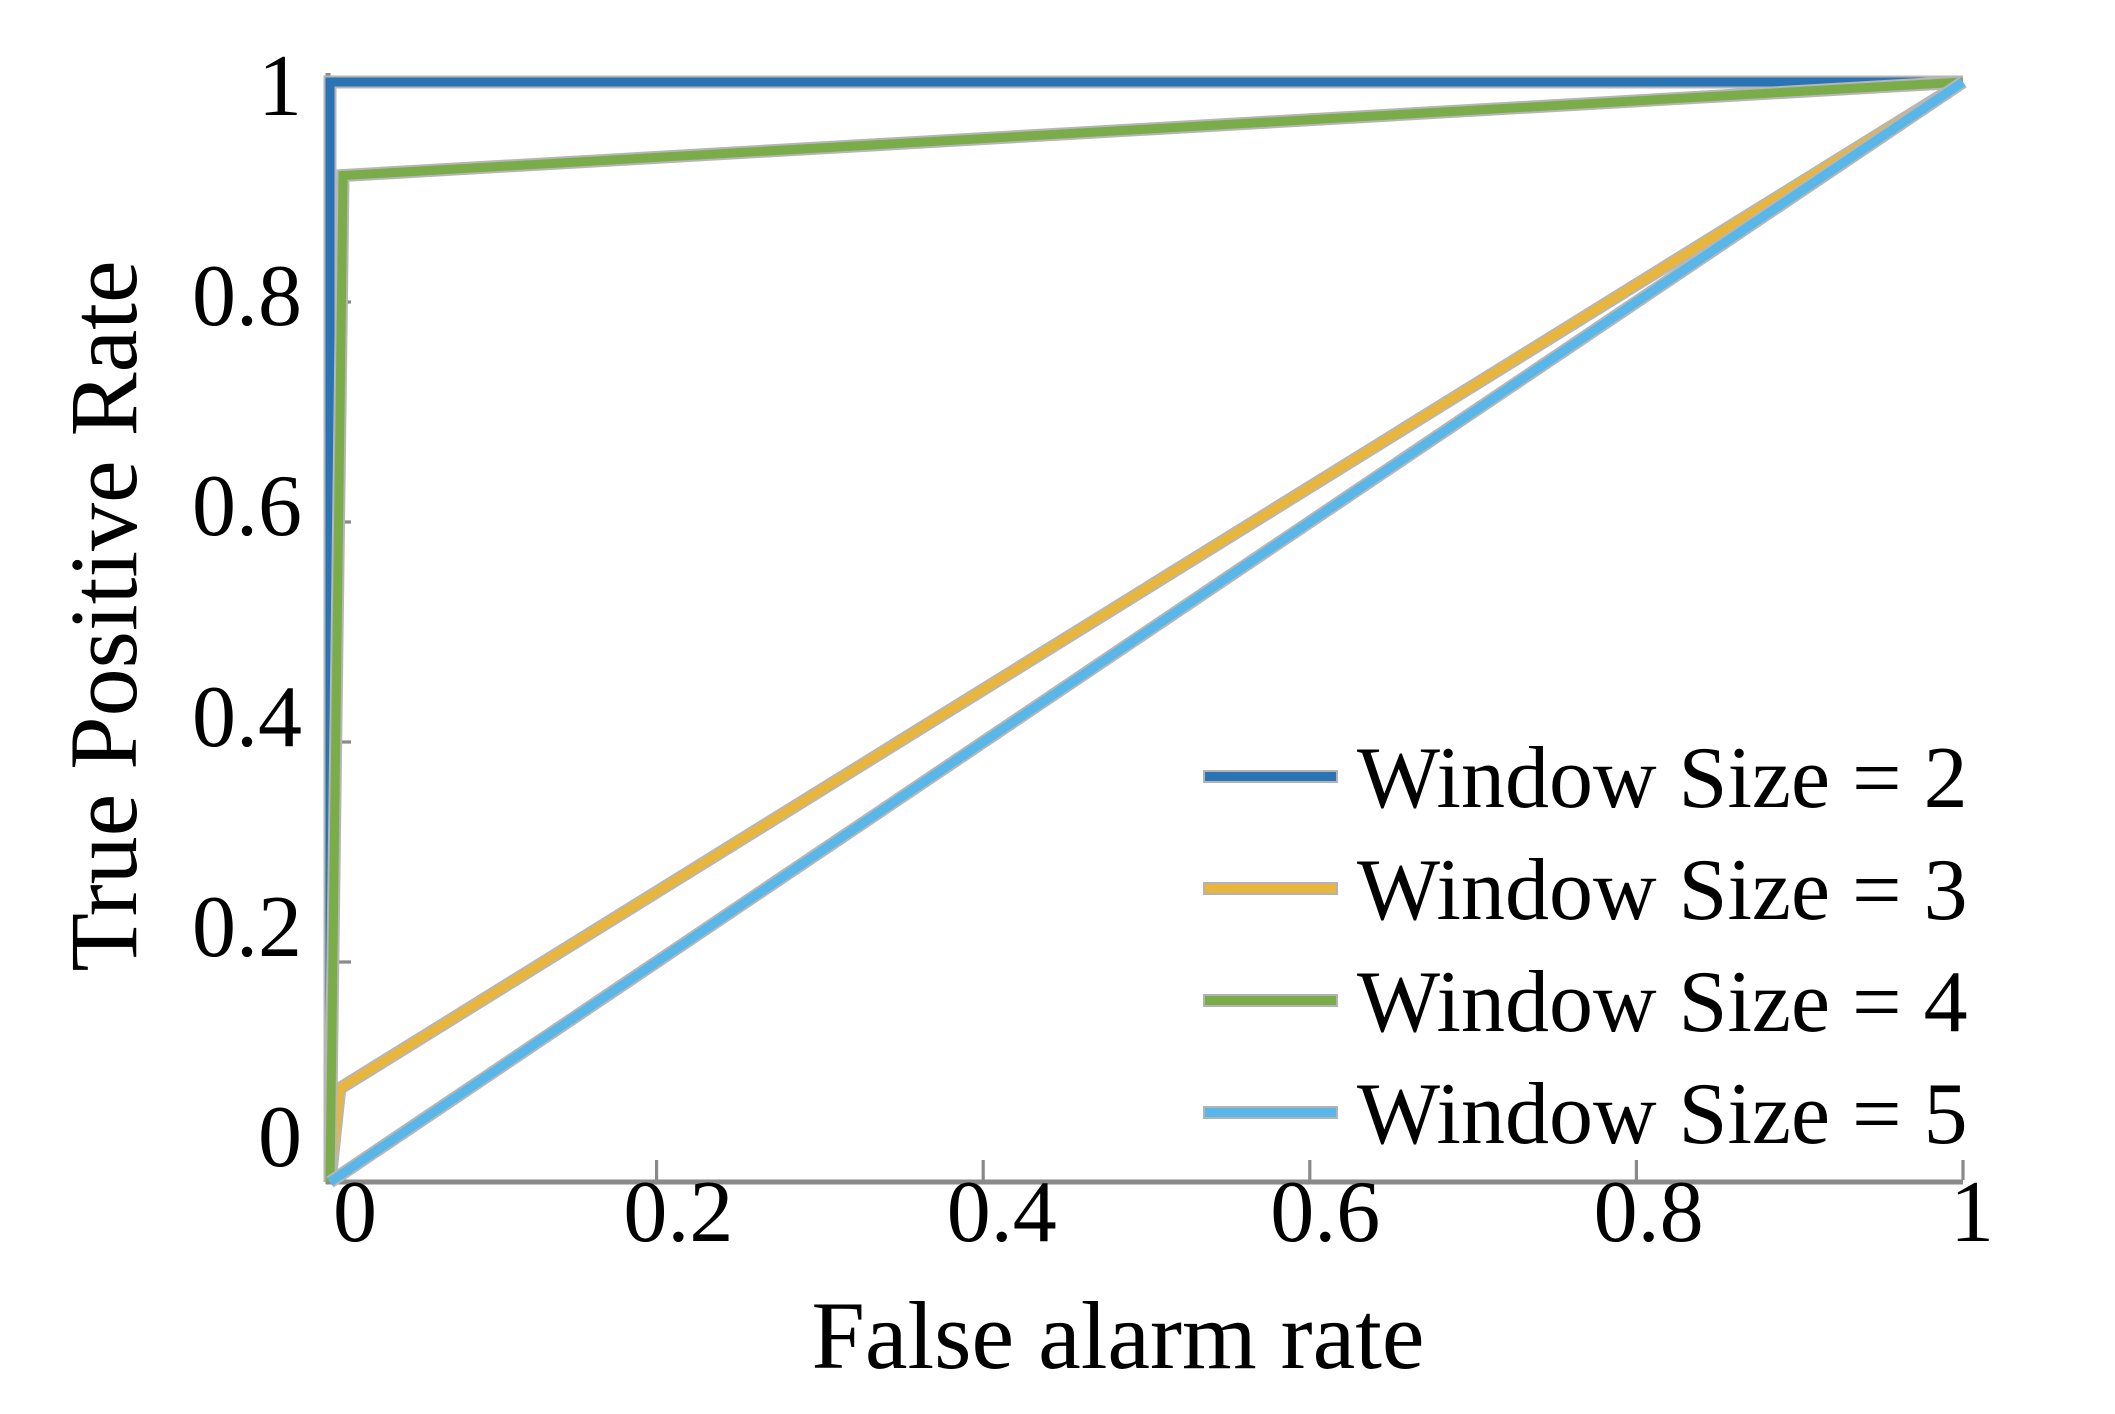 The height and width of the screenshot is (1414, 2115). I want to click on y-tick-label: 1, so click(280, 86).